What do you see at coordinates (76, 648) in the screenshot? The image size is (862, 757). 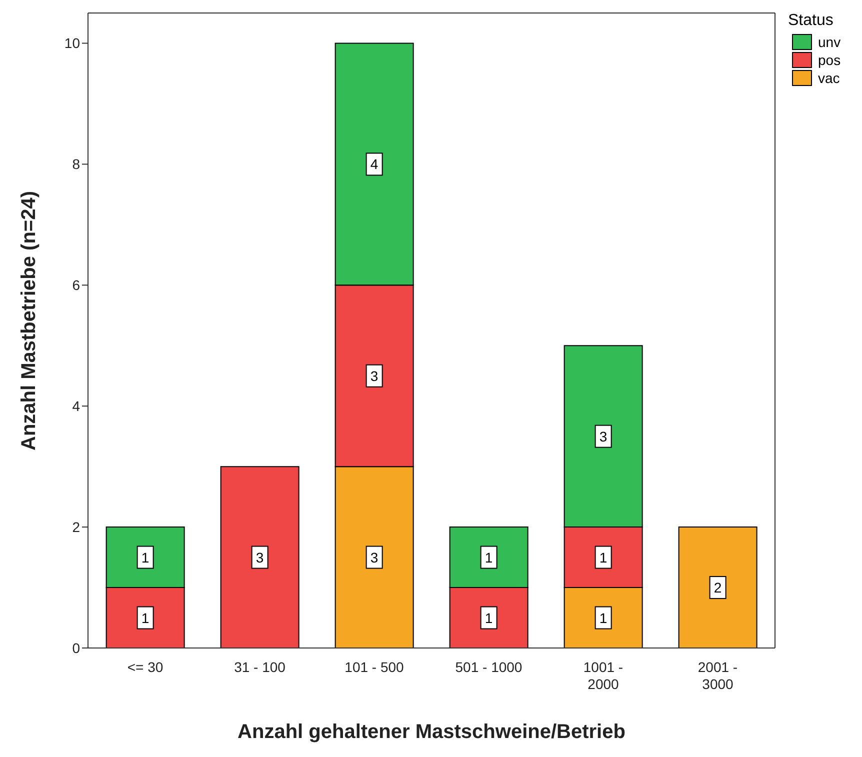 I see `y-tick-label: 0` at bounding box center [76, 648].